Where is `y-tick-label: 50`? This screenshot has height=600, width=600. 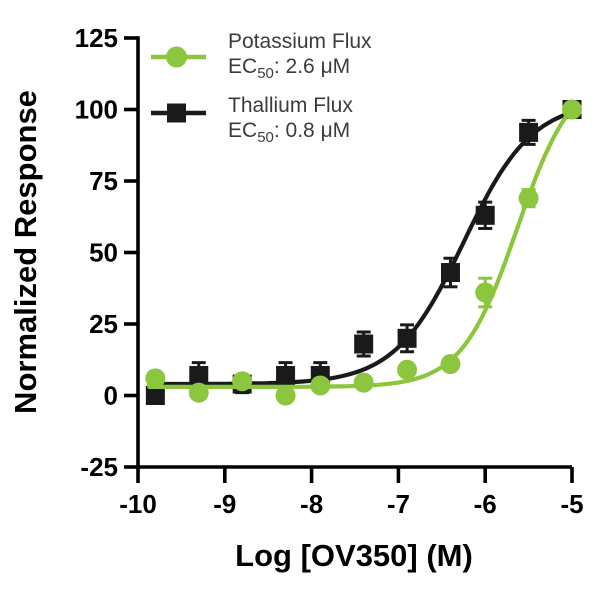
y-tick-label: 50 is located at coordinates (103, 253).